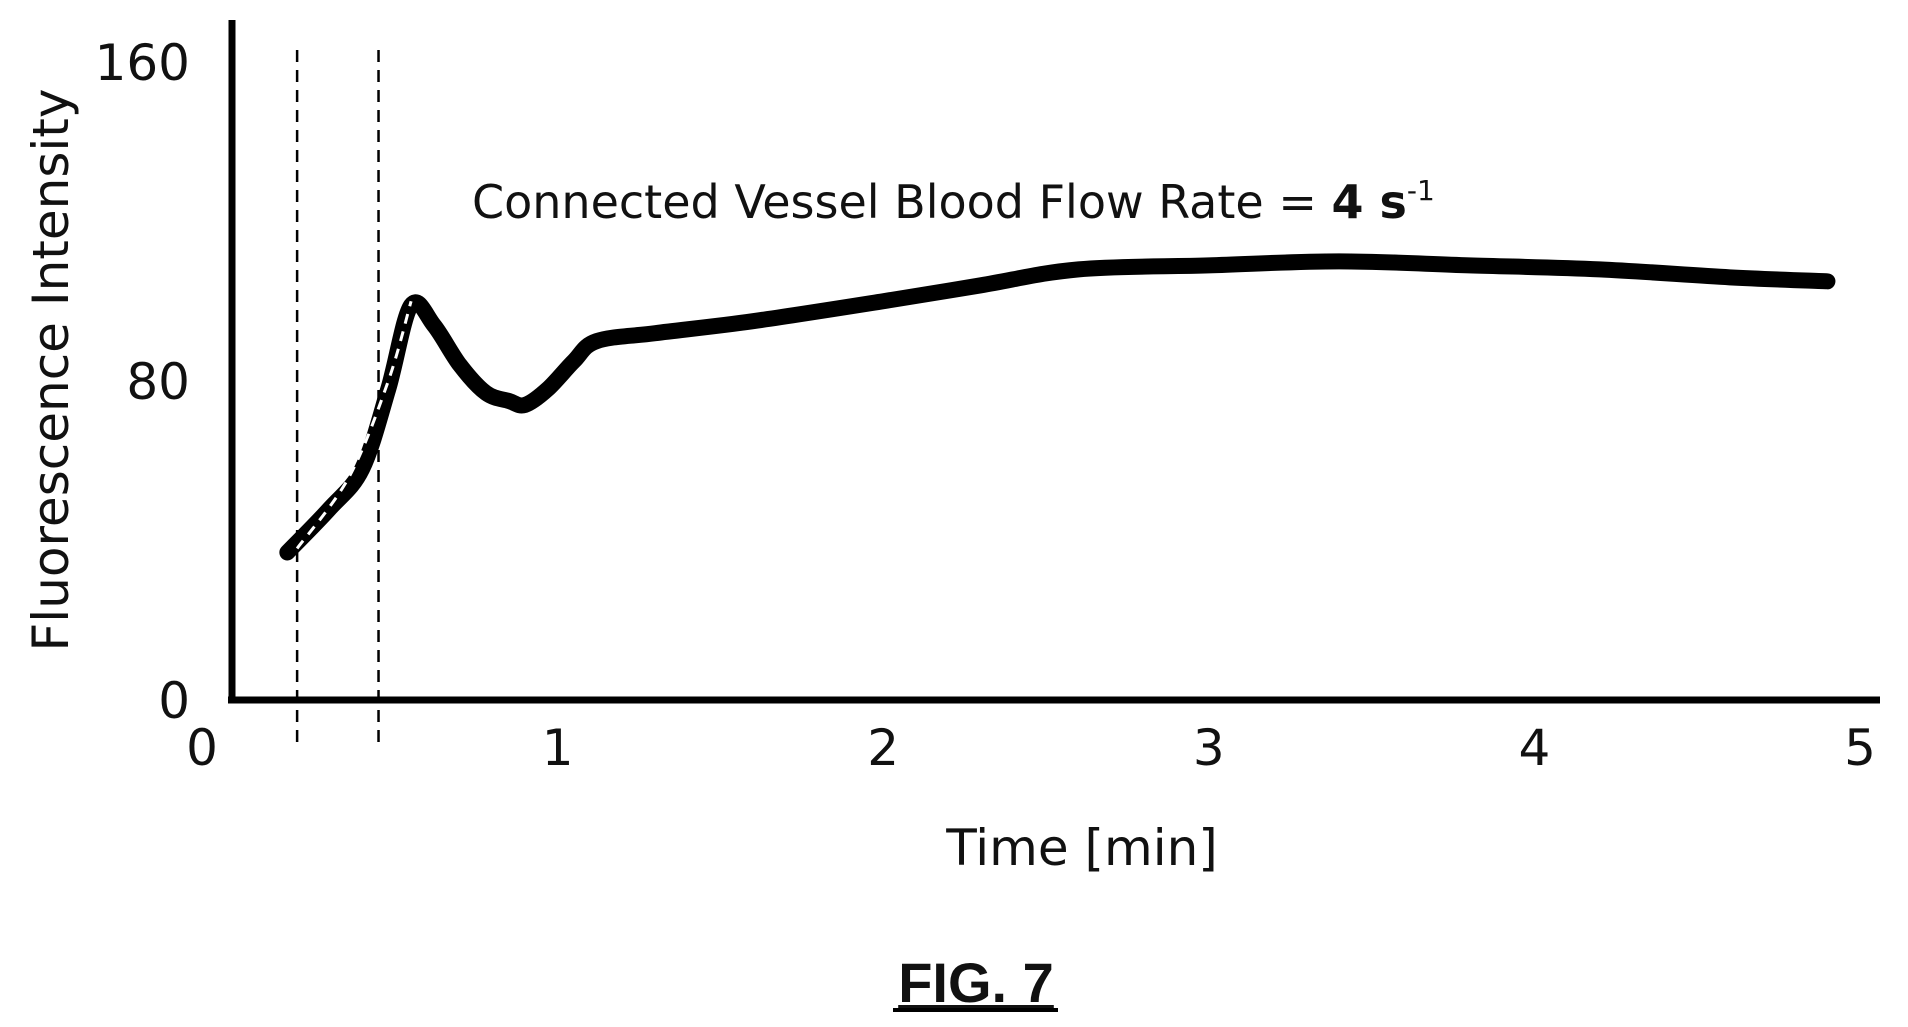 The height and width of the screenshot is (1027, 1908). What do you see at coordinates (1534, 748) in the screenshot?
I see `x-tick-label: 4` at bounding box center [1534, 748].